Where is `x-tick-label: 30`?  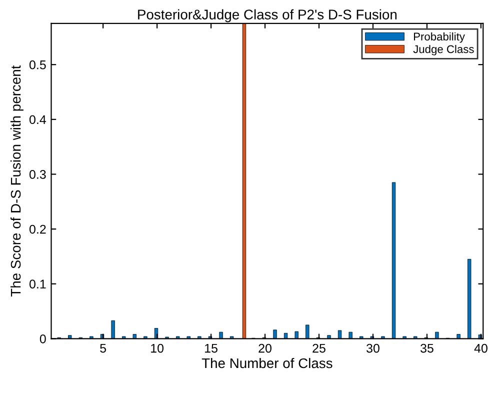
x-tick-label: 30 is located at coordinates (373, 348).